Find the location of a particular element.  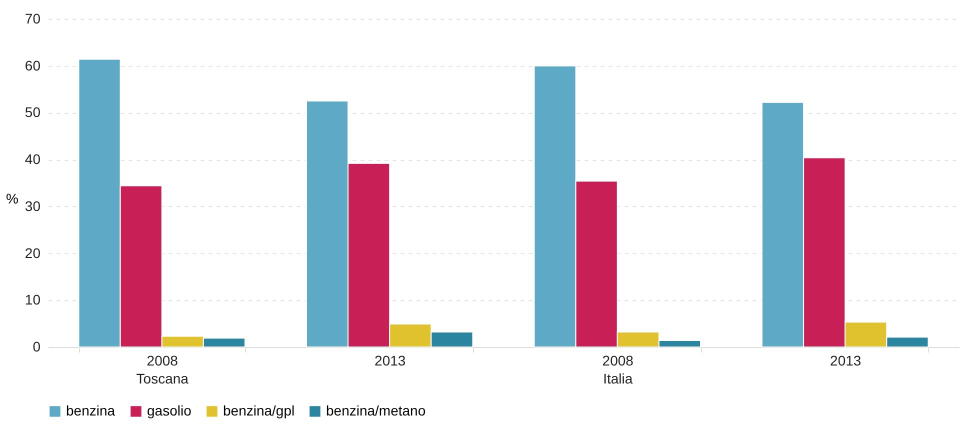

y-tick-label: 0 is located at coordinates (36, 346).